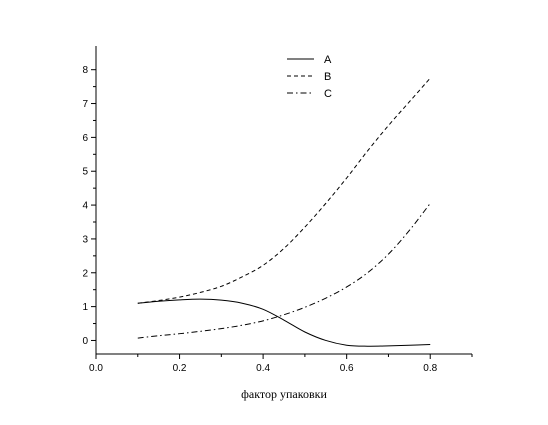 This screenshot has width=548, height=425. I want to click on y-tick-label: 4, so click(85, 206).